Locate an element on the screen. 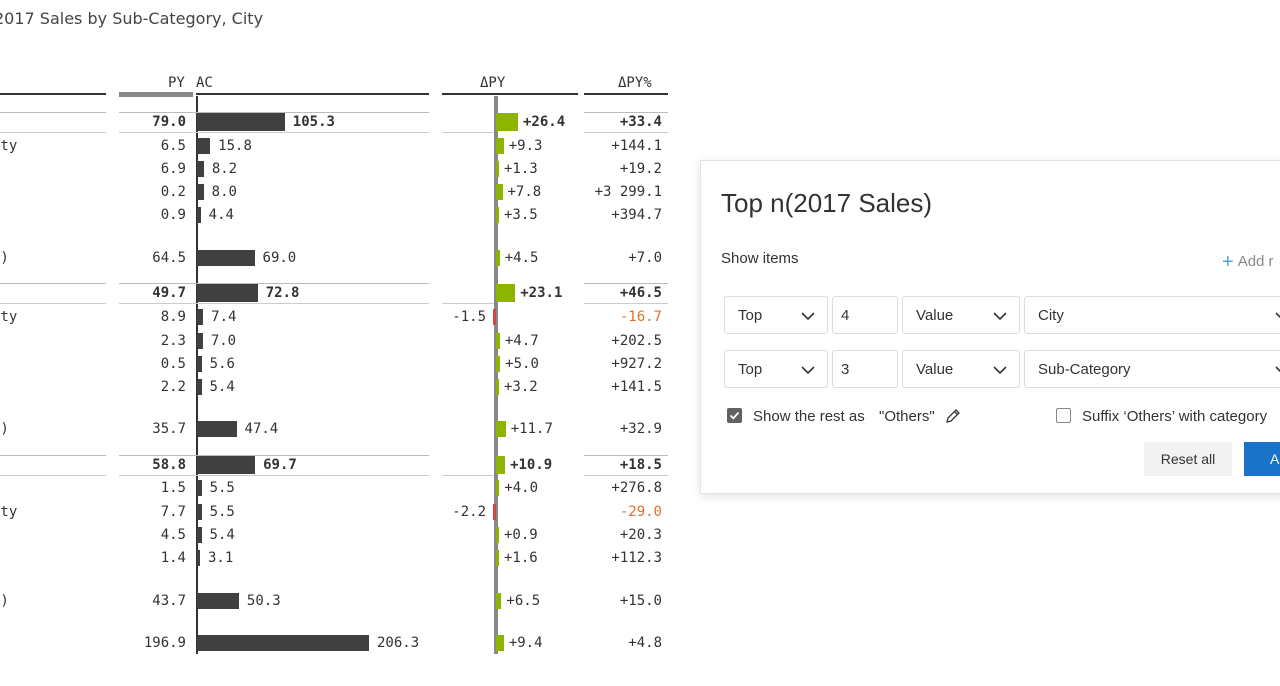 The width and height of the screenshot is (1280, 686). py-value: 58.8 is located at coordinates (169, 465).